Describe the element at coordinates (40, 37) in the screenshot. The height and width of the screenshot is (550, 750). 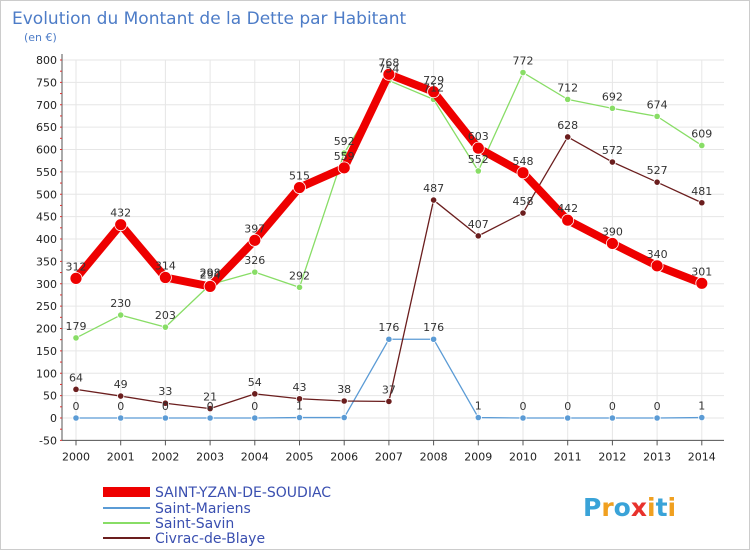
I see `chart-subtitle: (en €)` at that location.